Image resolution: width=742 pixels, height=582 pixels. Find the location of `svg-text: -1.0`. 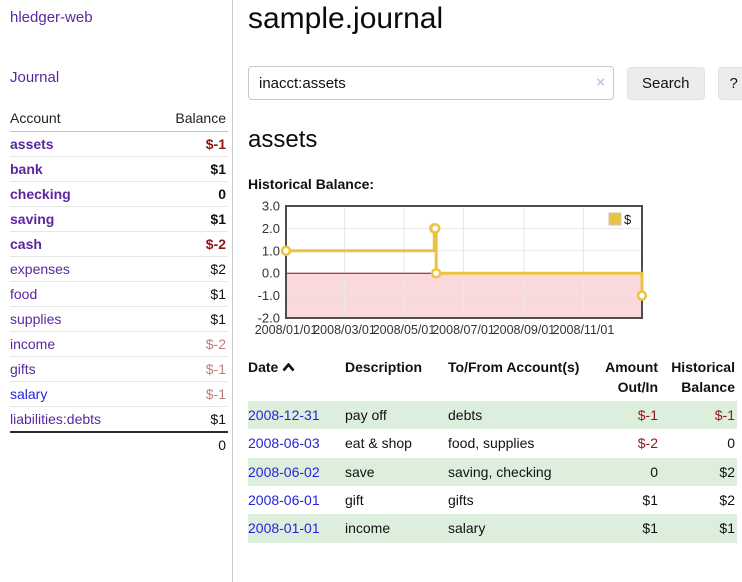

svg-text: -1.0 is located at coordinates (269, 295).